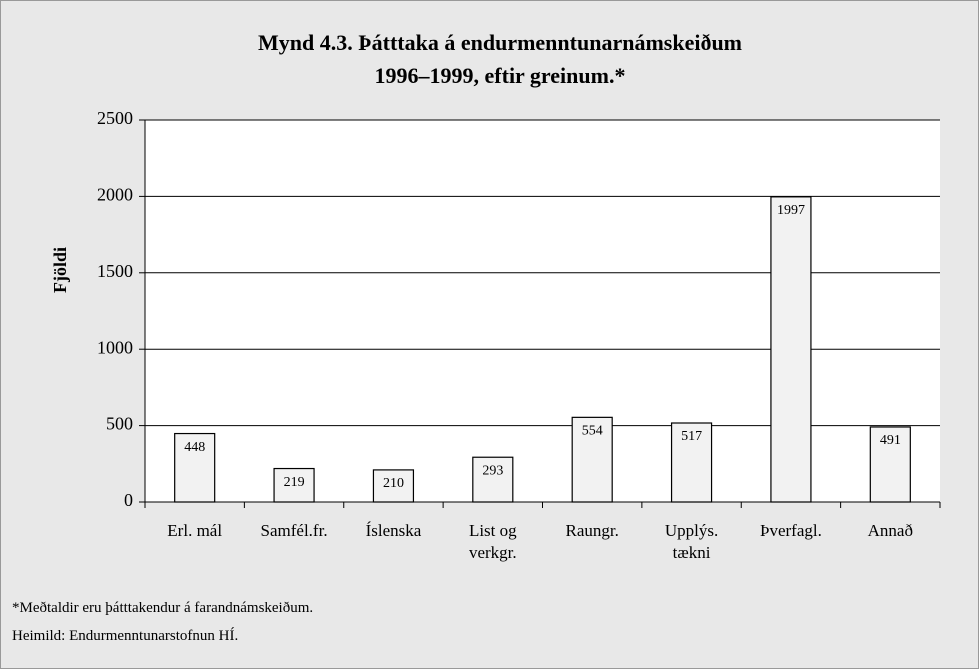 This screenshot has width=979, height=669. I want to click on y-tick-label: 0, so click(128, 500).